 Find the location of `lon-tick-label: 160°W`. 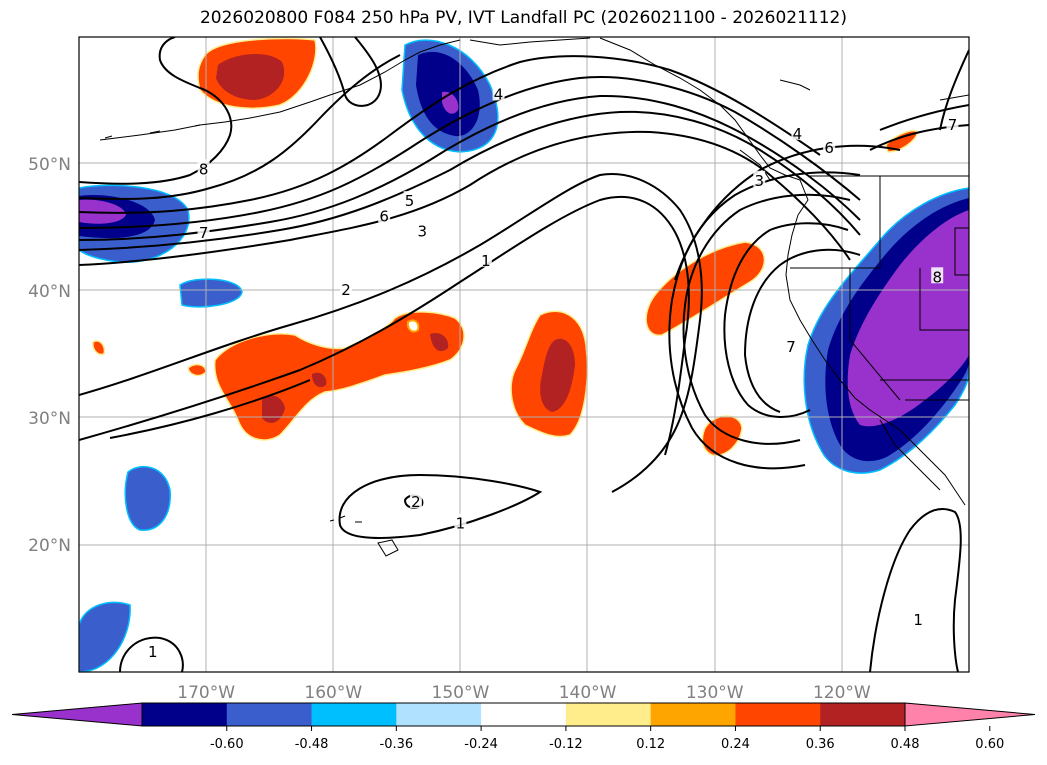

lon-tick-label: 160°W is located at coordinates (333, 693).